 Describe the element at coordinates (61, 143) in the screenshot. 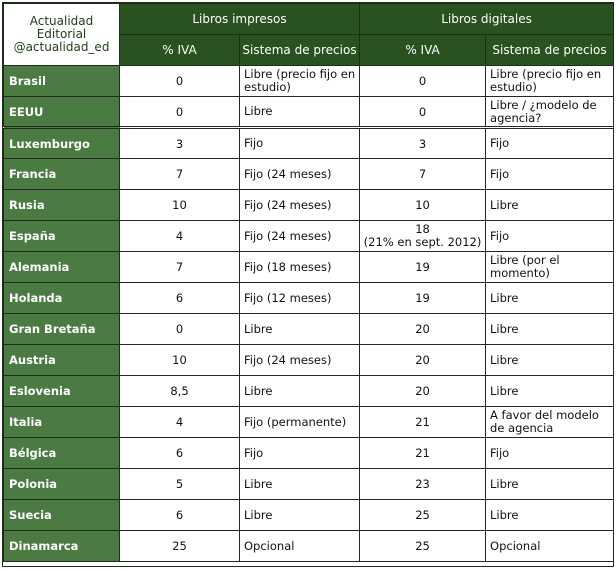

I see `country-cell: Luxemburgo` at that location.